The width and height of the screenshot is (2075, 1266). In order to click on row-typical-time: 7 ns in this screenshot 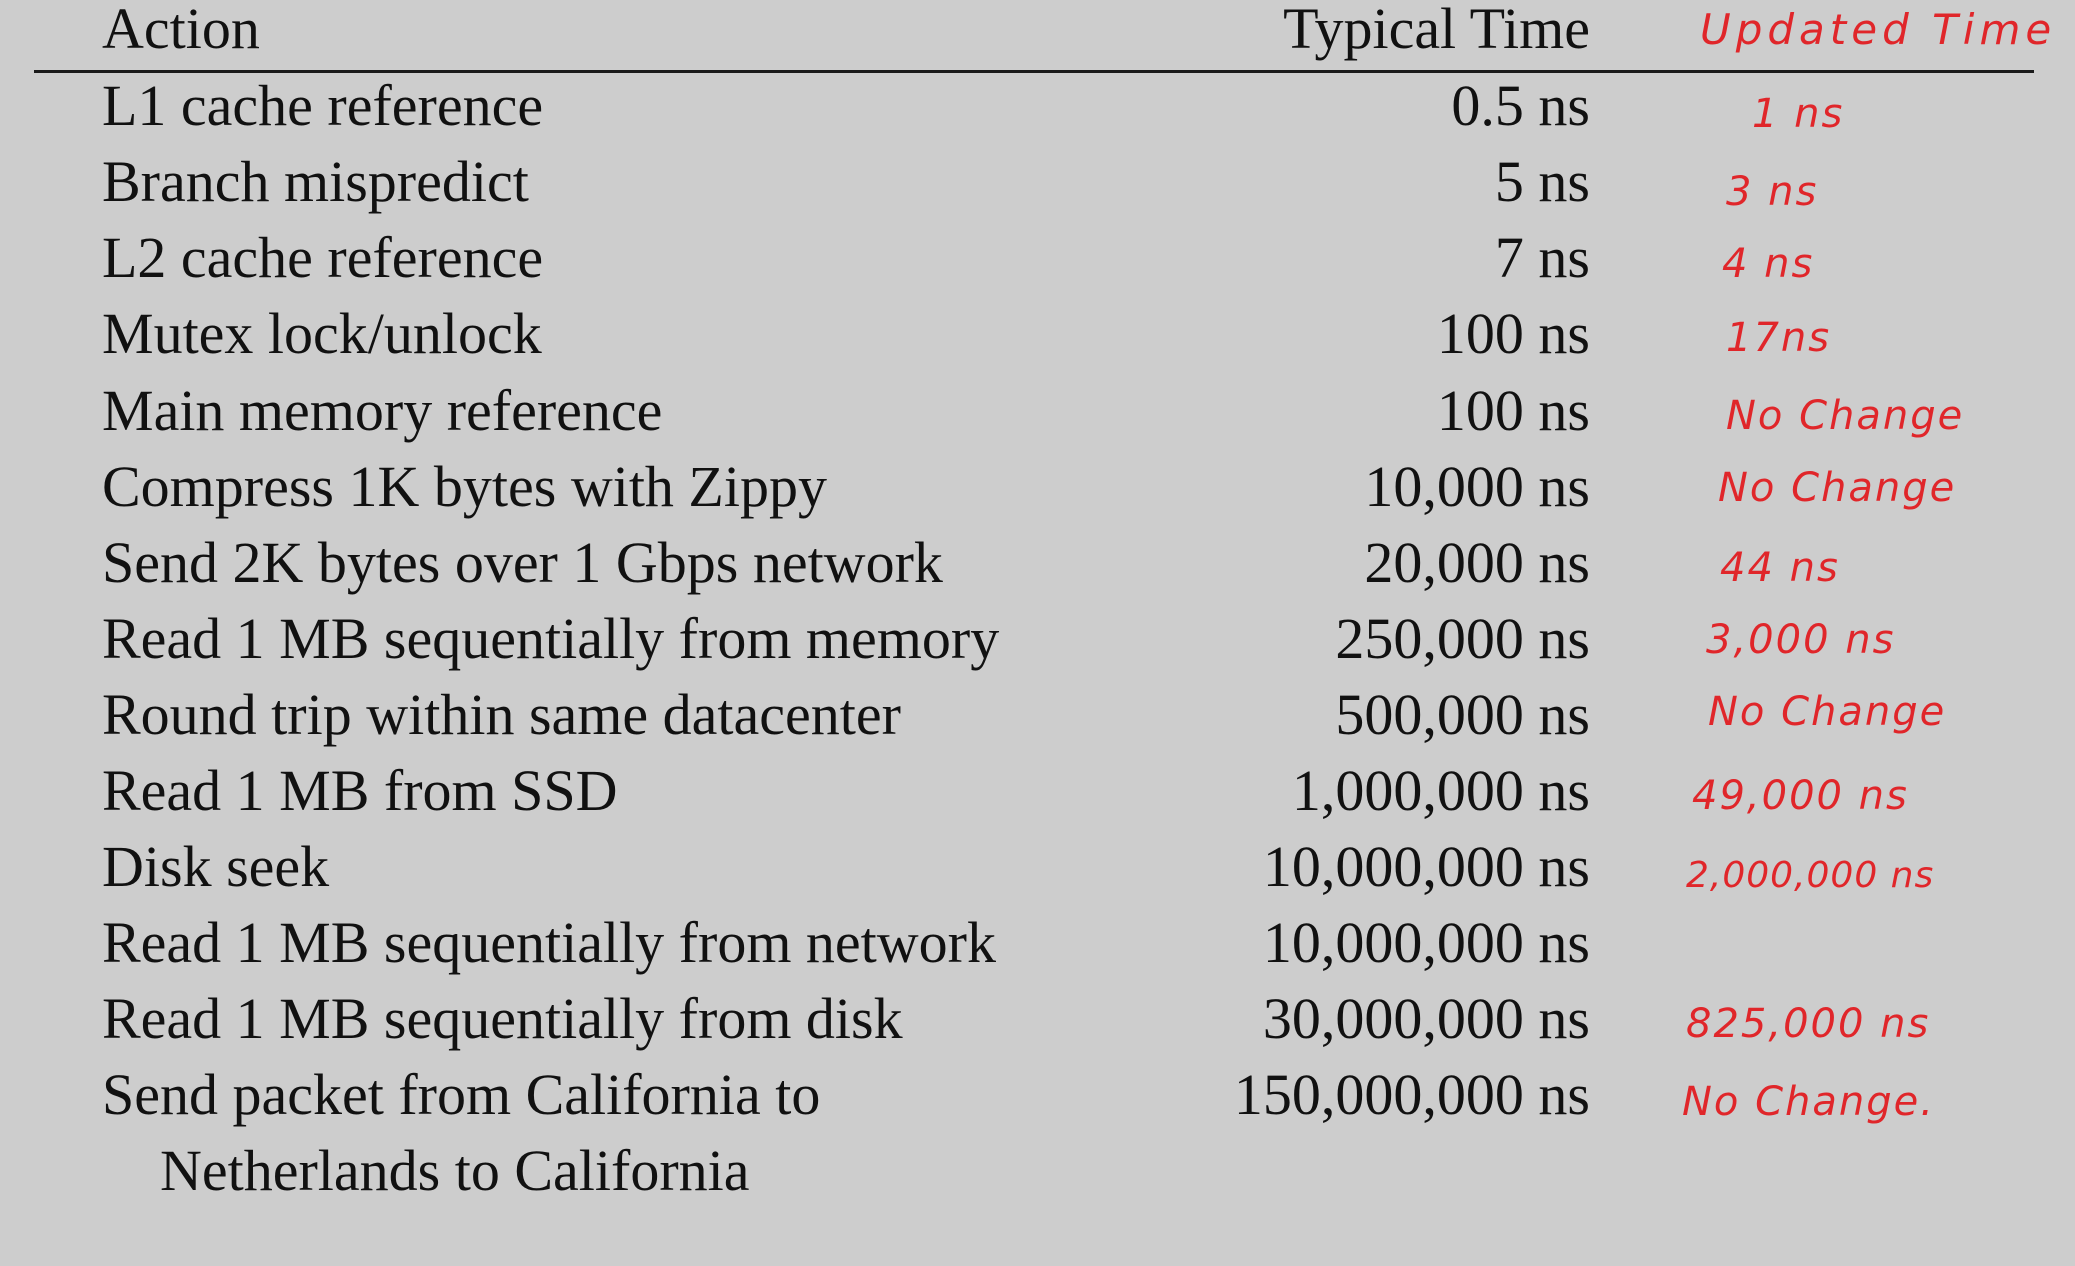, I will do `click(1542, 257)`.